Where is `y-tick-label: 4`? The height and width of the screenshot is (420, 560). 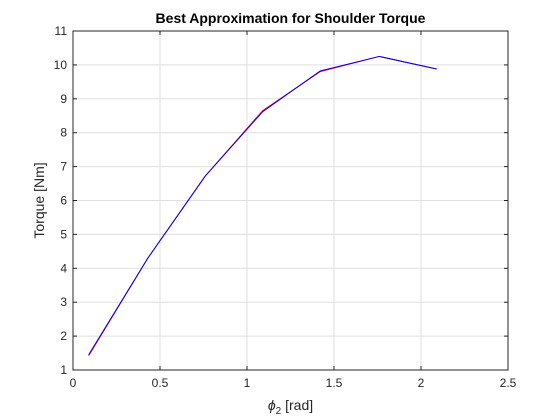 y-tick-label: 4 is located at coordinates (63, 268).